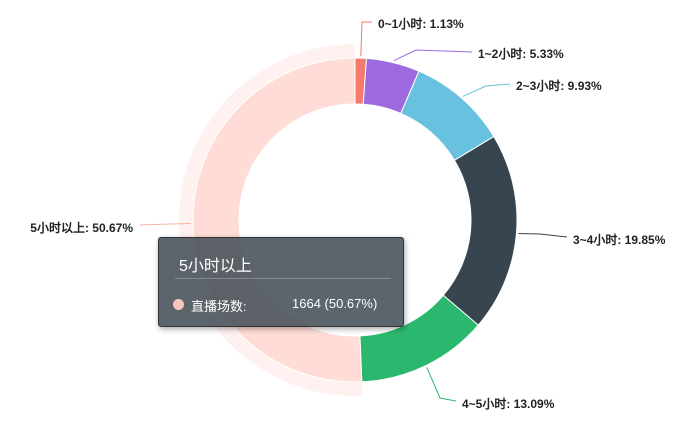 The width and height of the screenshot is (697, 423). Describe the element at coordinates (281, 282) in the screenshot. I see `tooltip: 5小时以上 直播场数: 1664 (50.67%)` at that location.